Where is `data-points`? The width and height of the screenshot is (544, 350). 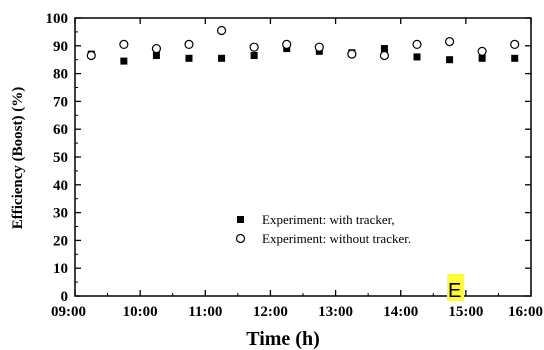 data-points is located at coordinates (303, 45).